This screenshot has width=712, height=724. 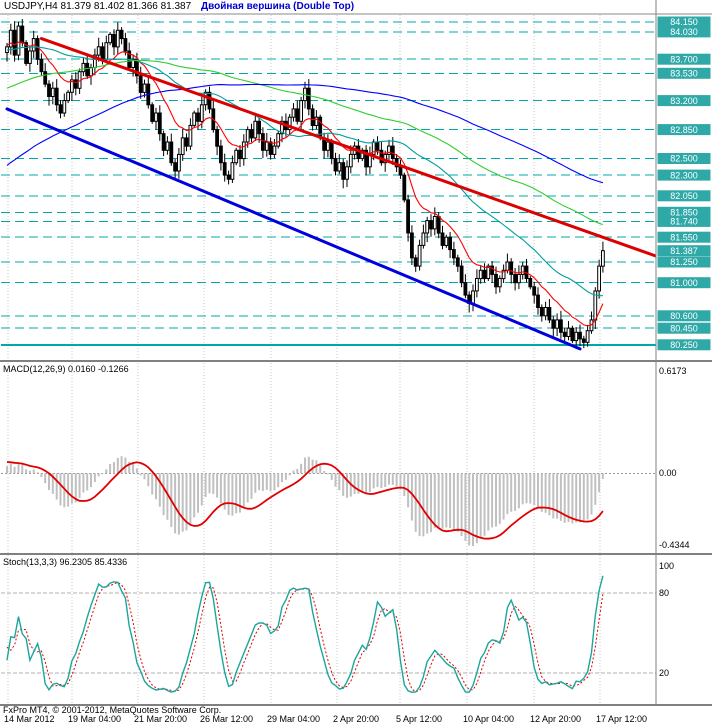 What do you see at coordinates (684, 345) in the screenshot?
I see `price-label: 80.250` at bounding box center [684, 345].